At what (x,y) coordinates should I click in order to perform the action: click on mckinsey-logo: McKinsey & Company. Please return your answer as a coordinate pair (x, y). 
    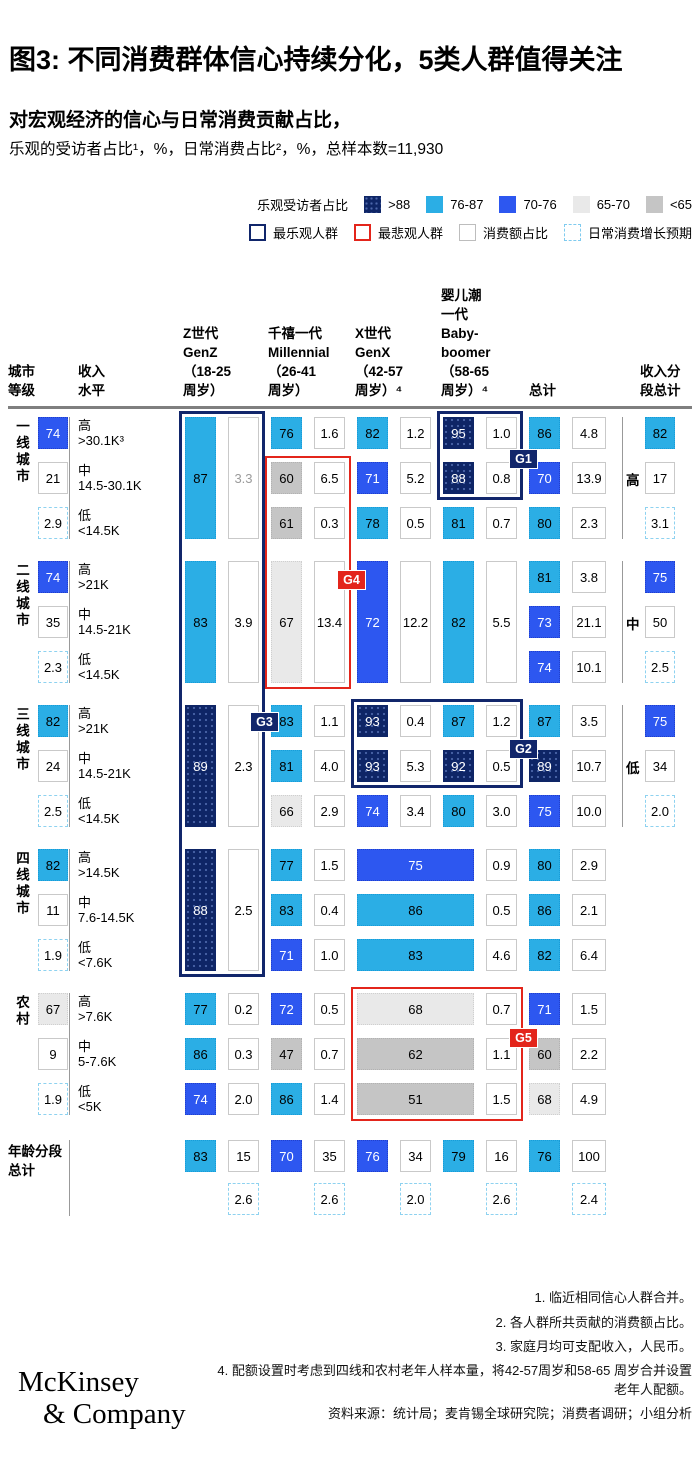
    Looking at the image, I should click on (102, 1398).